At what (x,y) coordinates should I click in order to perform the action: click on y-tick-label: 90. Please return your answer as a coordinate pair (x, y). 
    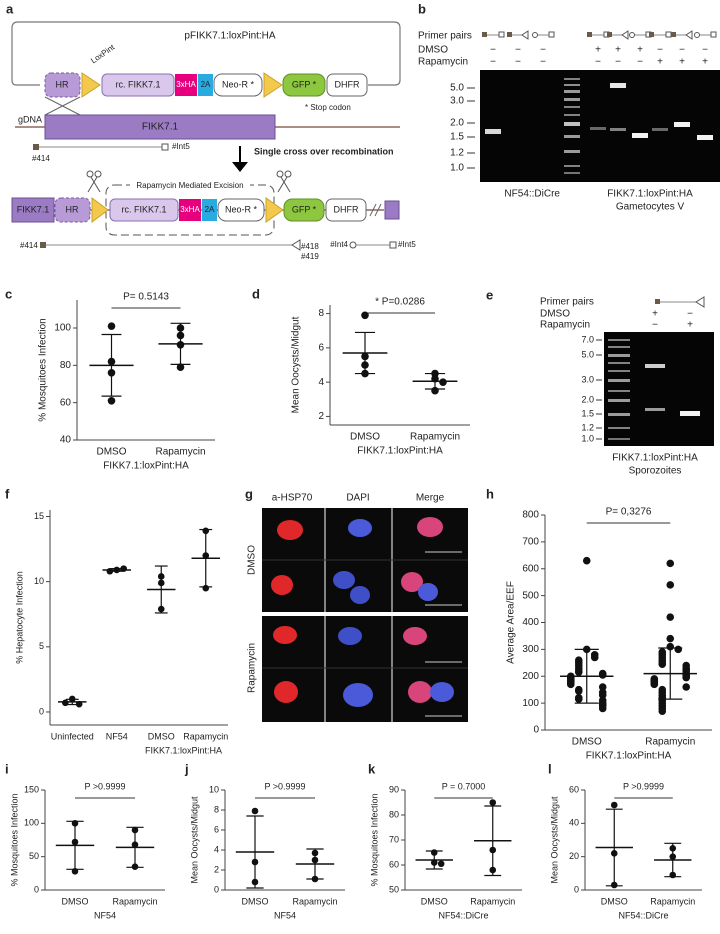
    Looking at the image, I should click on (394, 789).